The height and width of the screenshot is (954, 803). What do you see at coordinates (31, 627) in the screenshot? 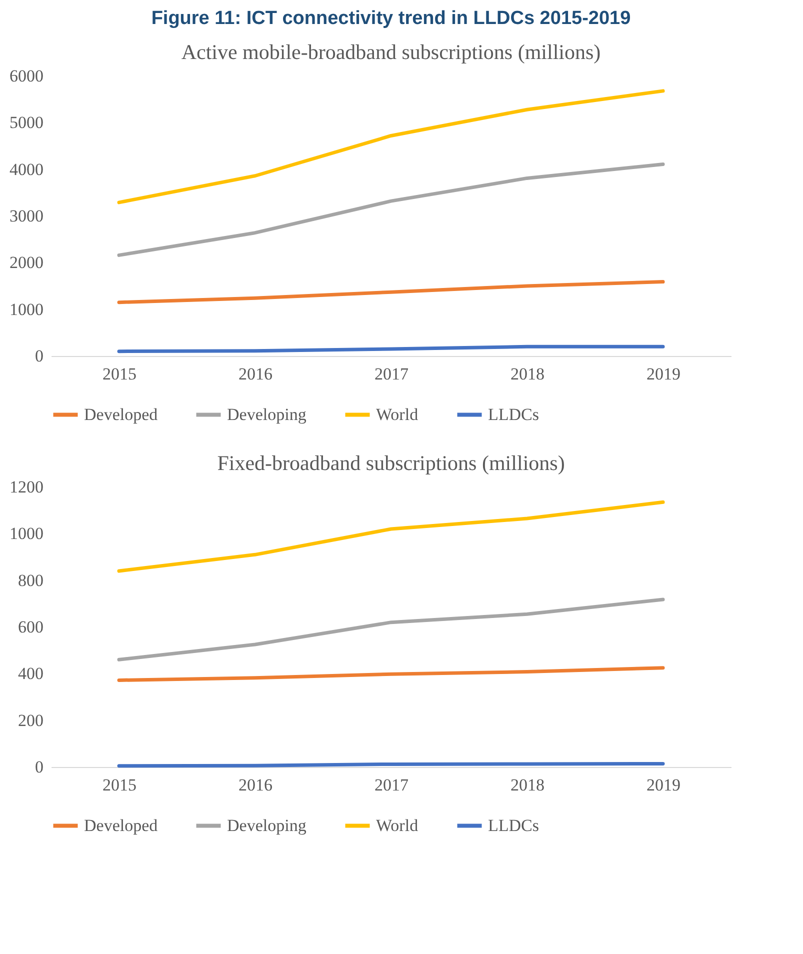
I see `y-tick-label: 600` at bounding box center [31, 627].